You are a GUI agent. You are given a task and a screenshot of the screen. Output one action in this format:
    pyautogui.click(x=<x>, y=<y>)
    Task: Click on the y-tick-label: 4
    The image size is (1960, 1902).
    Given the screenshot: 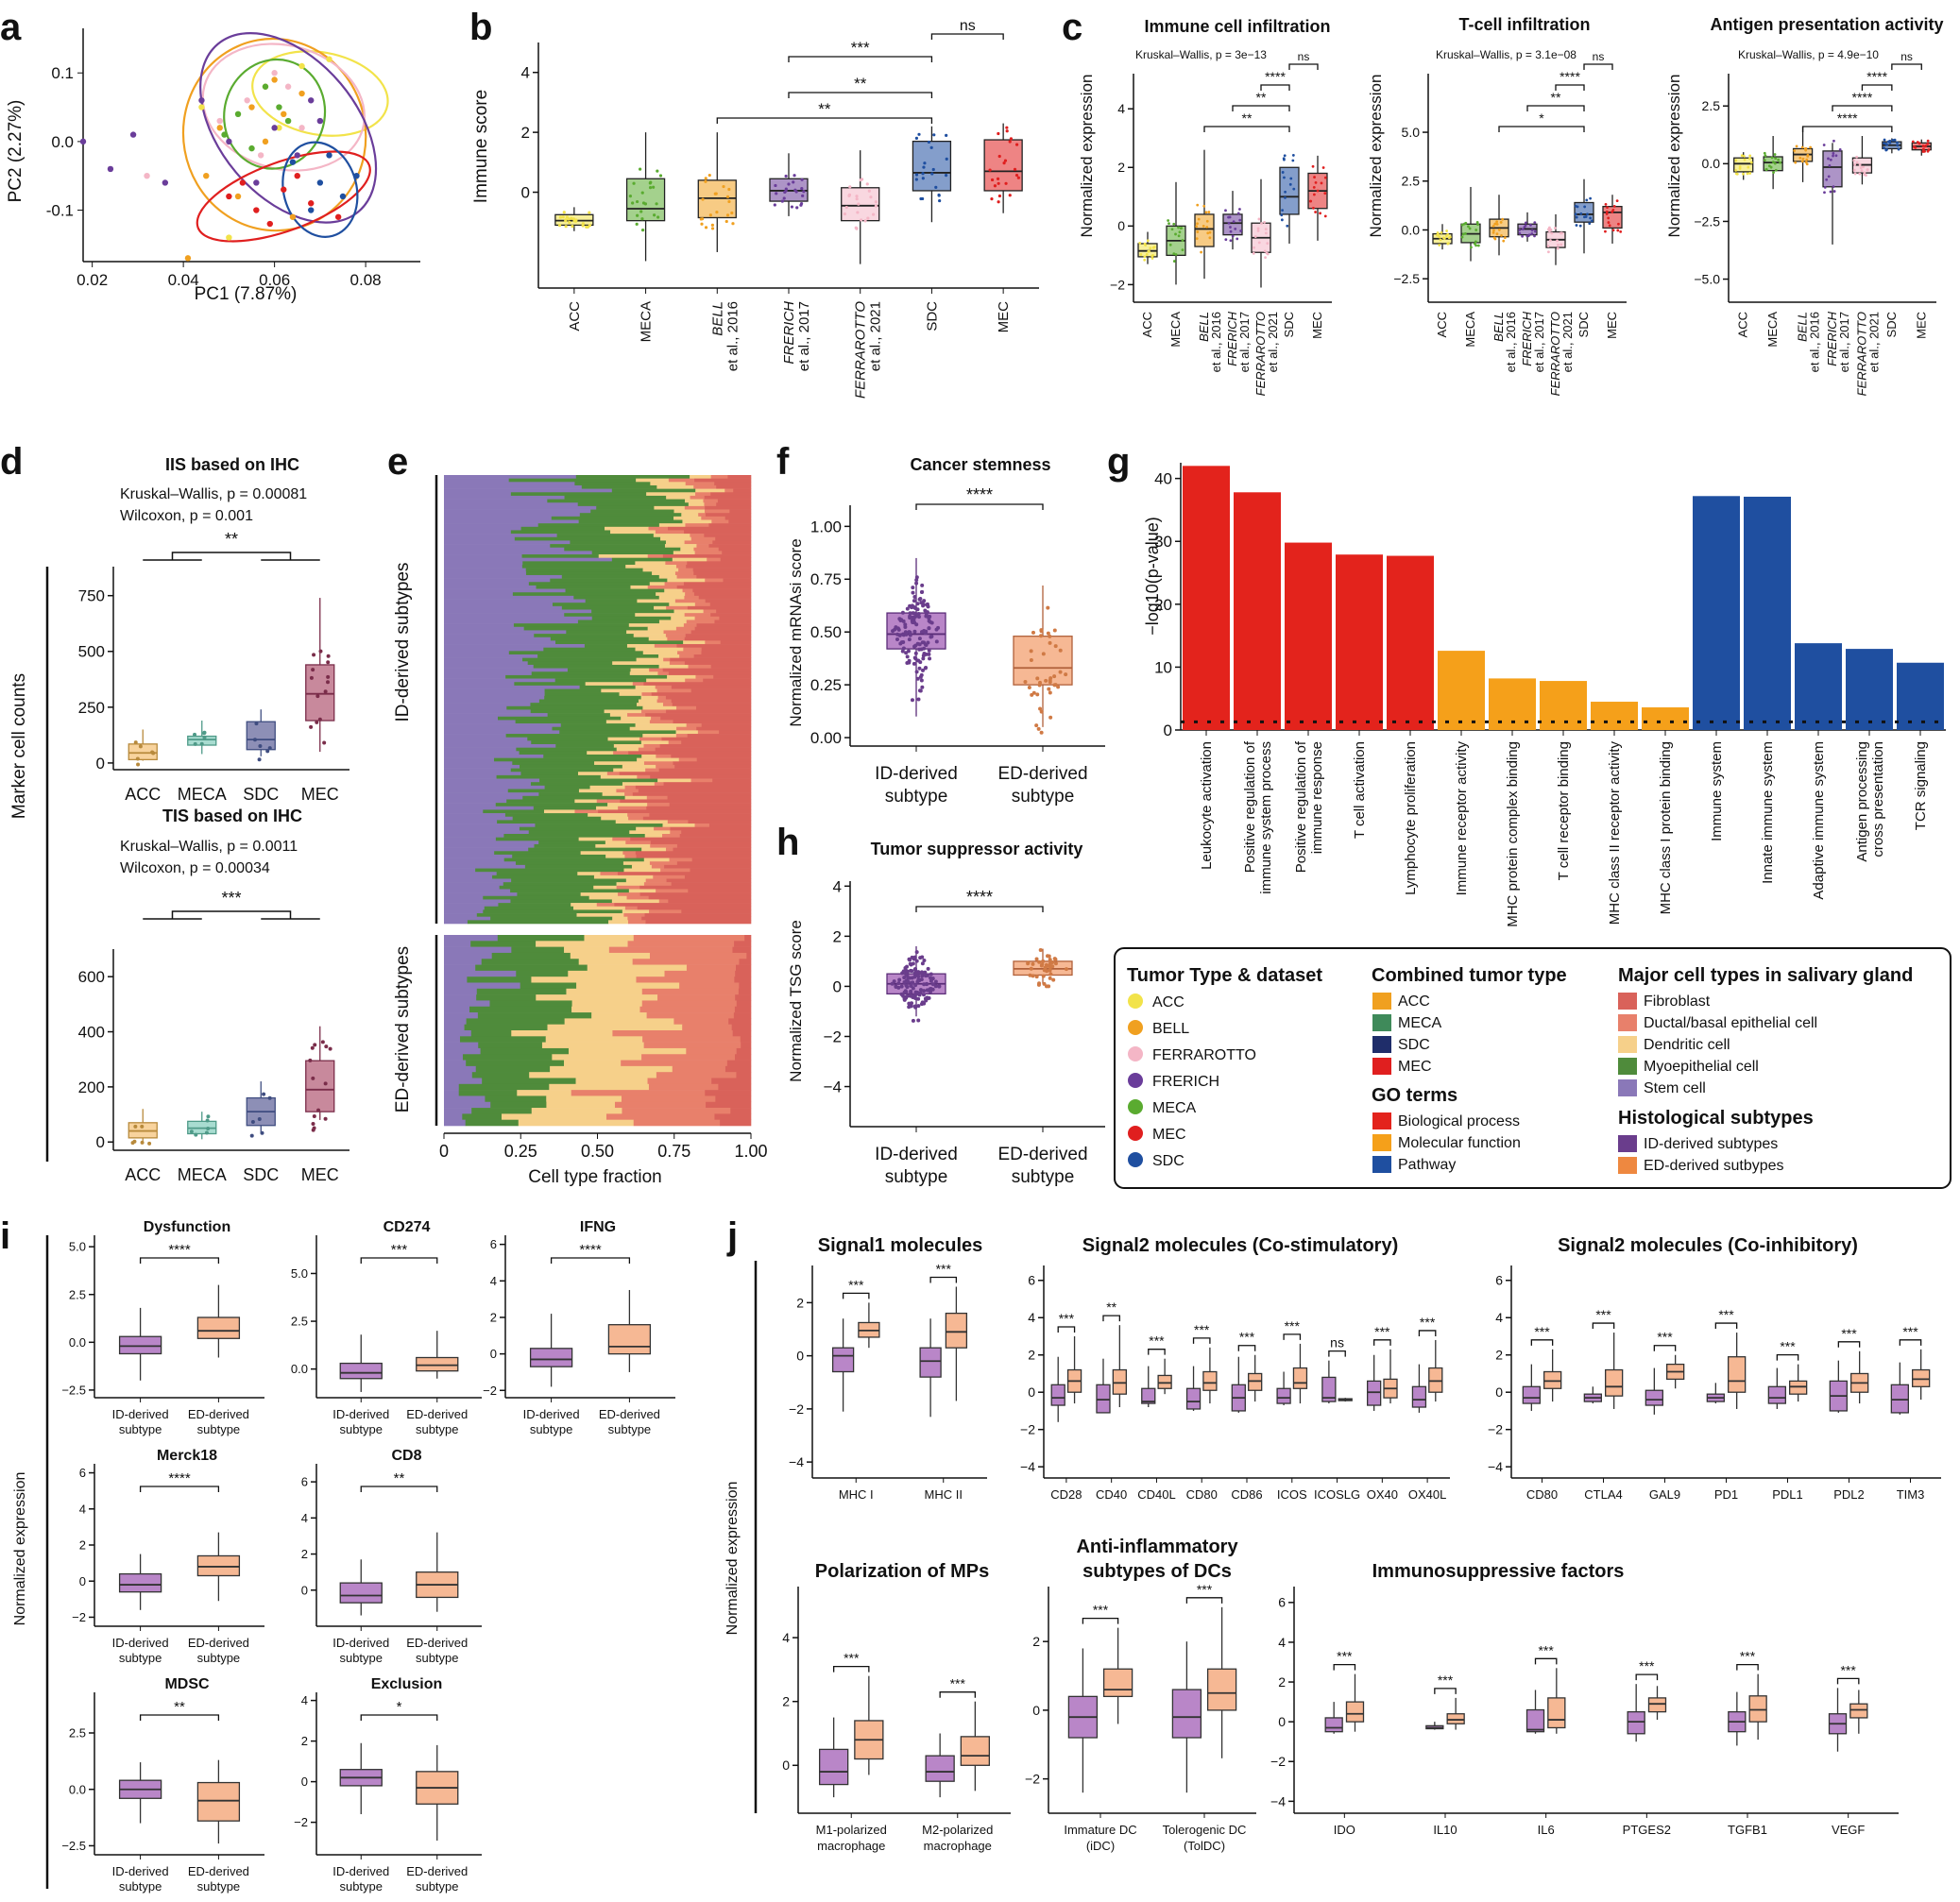 What is the action you would take?
    pyautogui.click(x=1121, y=109)
    